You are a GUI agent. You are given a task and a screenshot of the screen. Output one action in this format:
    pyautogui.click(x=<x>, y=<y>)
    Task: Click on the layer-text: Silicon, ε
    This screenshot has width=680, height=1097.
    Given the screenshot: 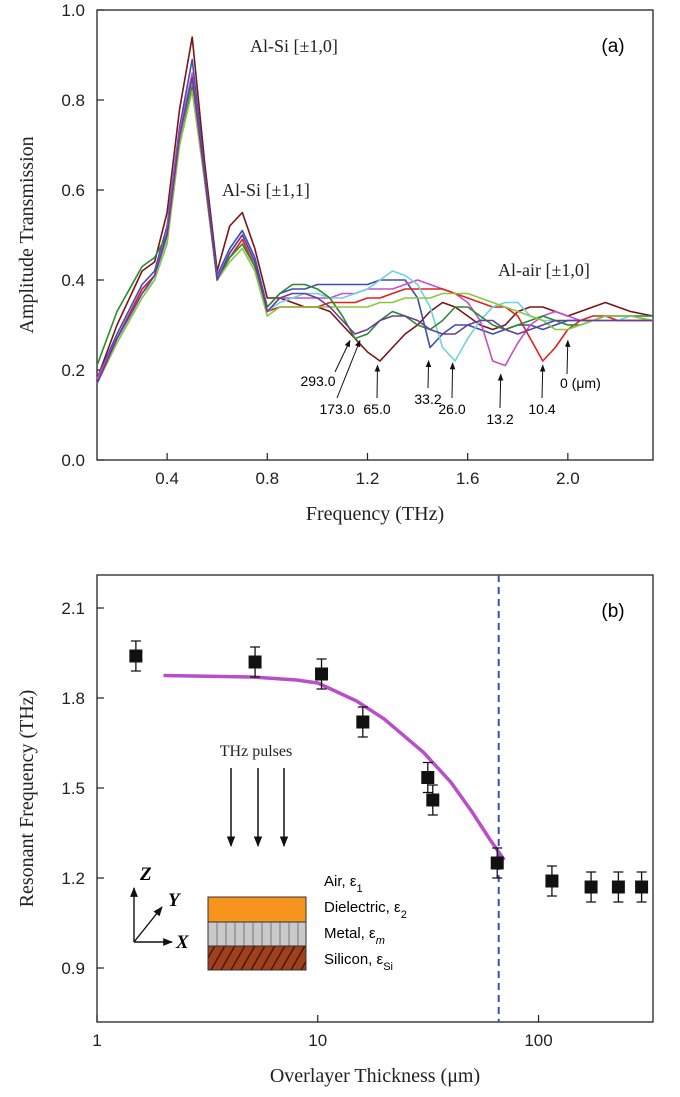 What is the action you would take?
    pyautogui.click(x=354, y=959)
    